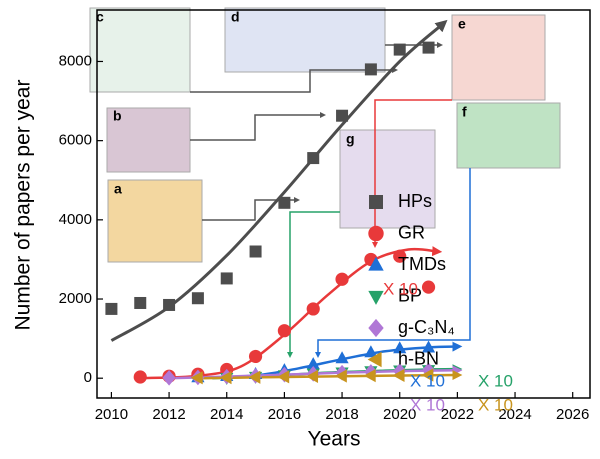 This screenshot has width=600, height=459. I want to click on y-axis-label: Number of papers per year, so click(23, 205).